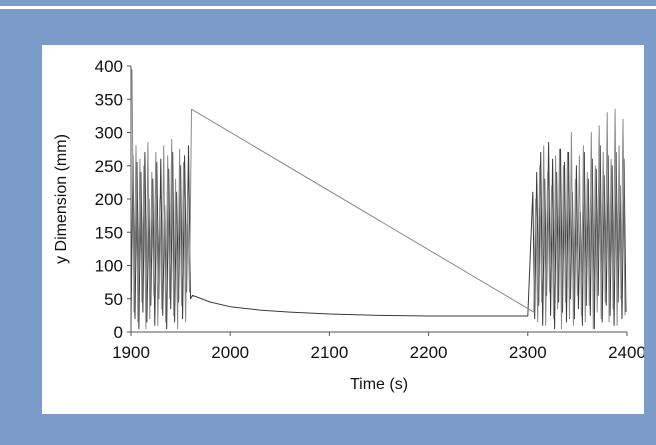 The height and width of the screenshot is (445, 656). Describe the element at coordinates (109, 266) in the screenshot. I see `y-tick-label: 100` at that location.